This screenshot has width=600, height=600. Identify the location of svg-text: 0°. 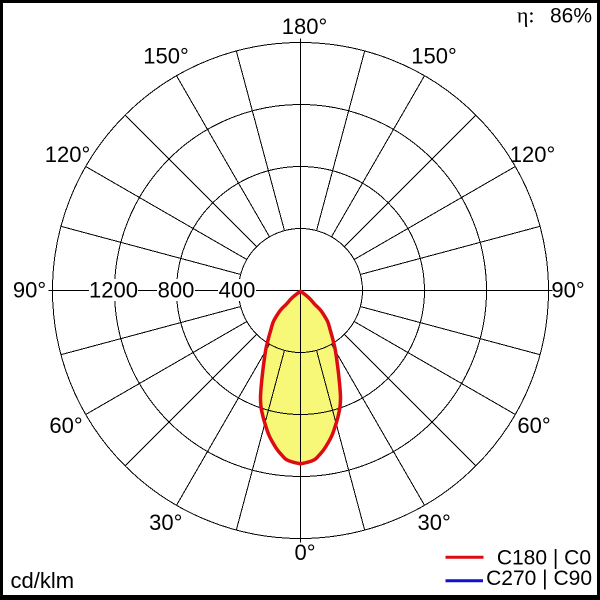
(304, 552).